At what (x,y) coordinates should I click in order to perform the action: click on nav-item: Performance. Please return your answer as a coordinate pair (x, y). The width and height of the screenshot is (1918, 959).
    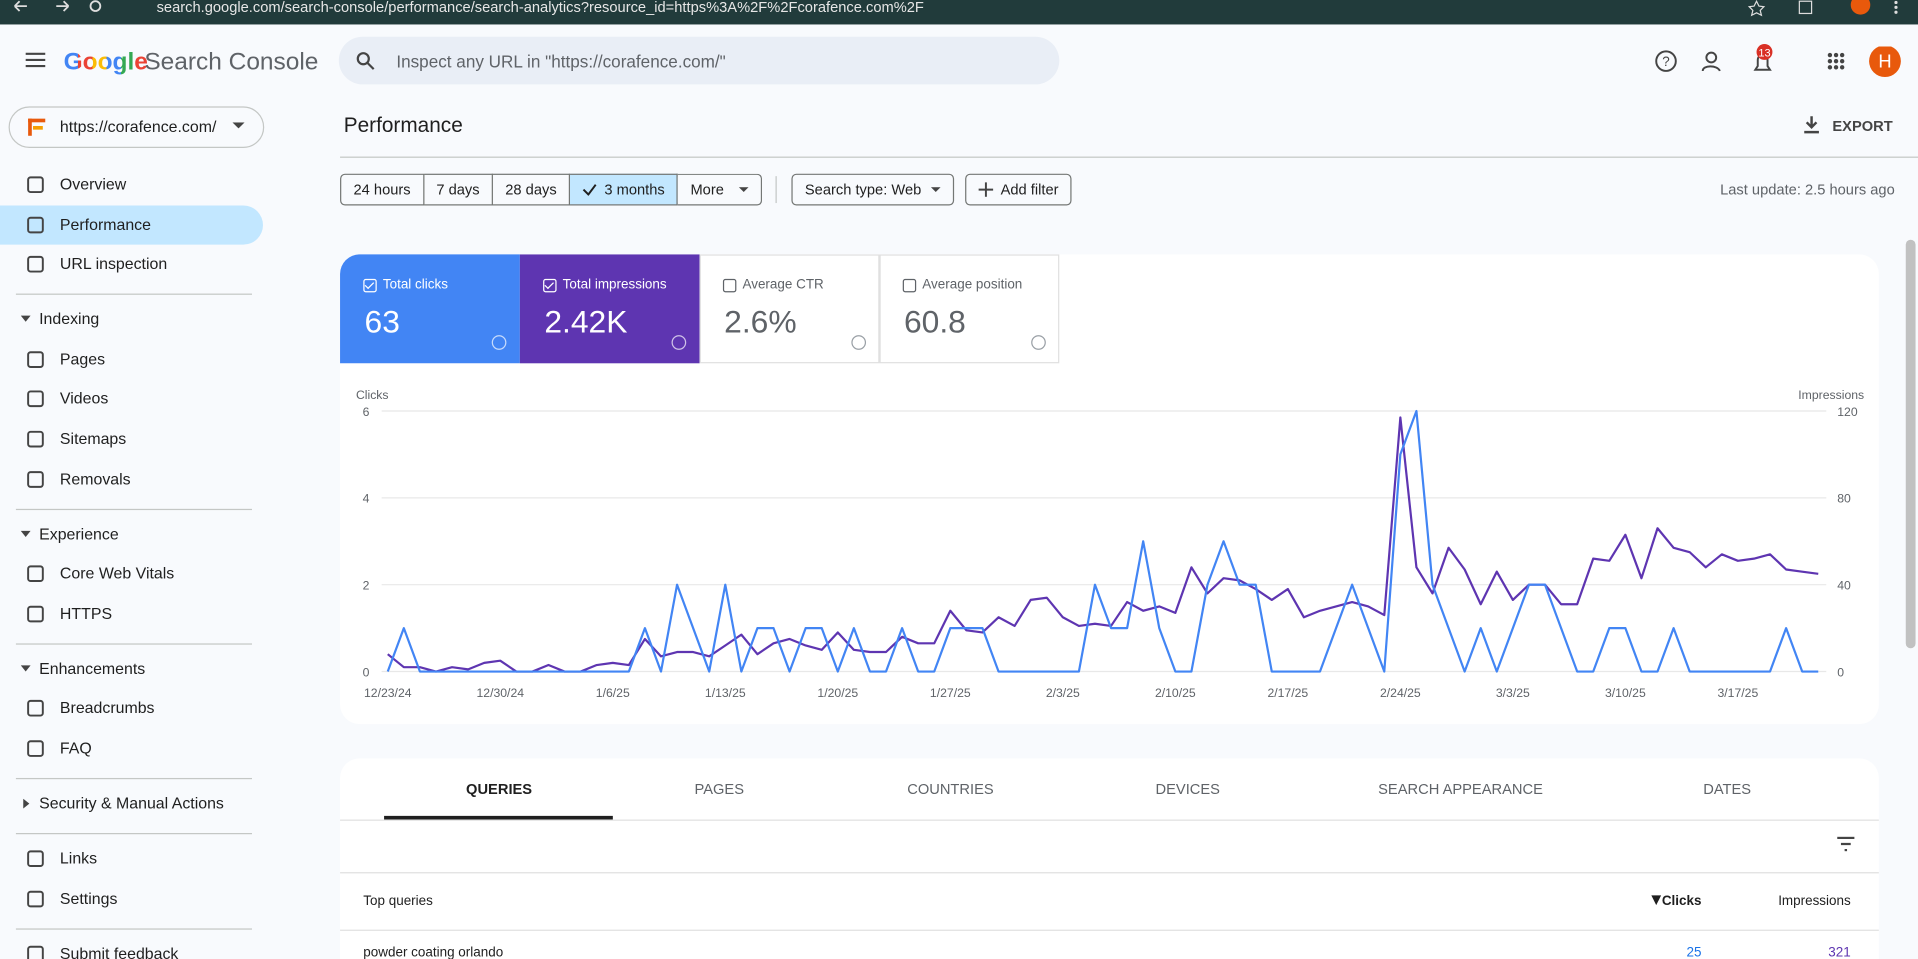
    Looking at the image, I should click on (105, 224).